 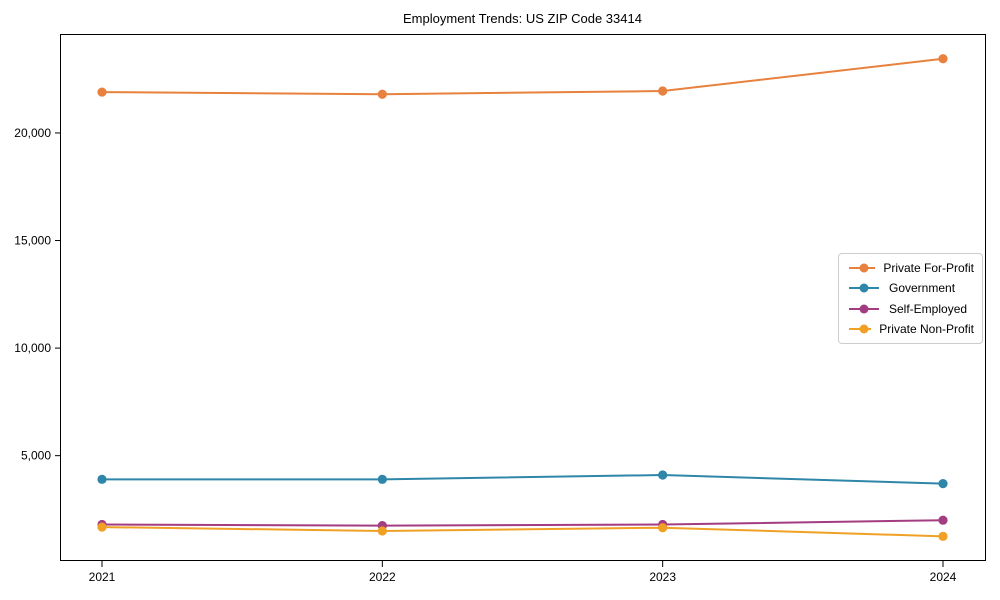 What do you see at coordinates (523, 479) in the screenshot?
I see `series-line-government` at bounding box center [523, 479].